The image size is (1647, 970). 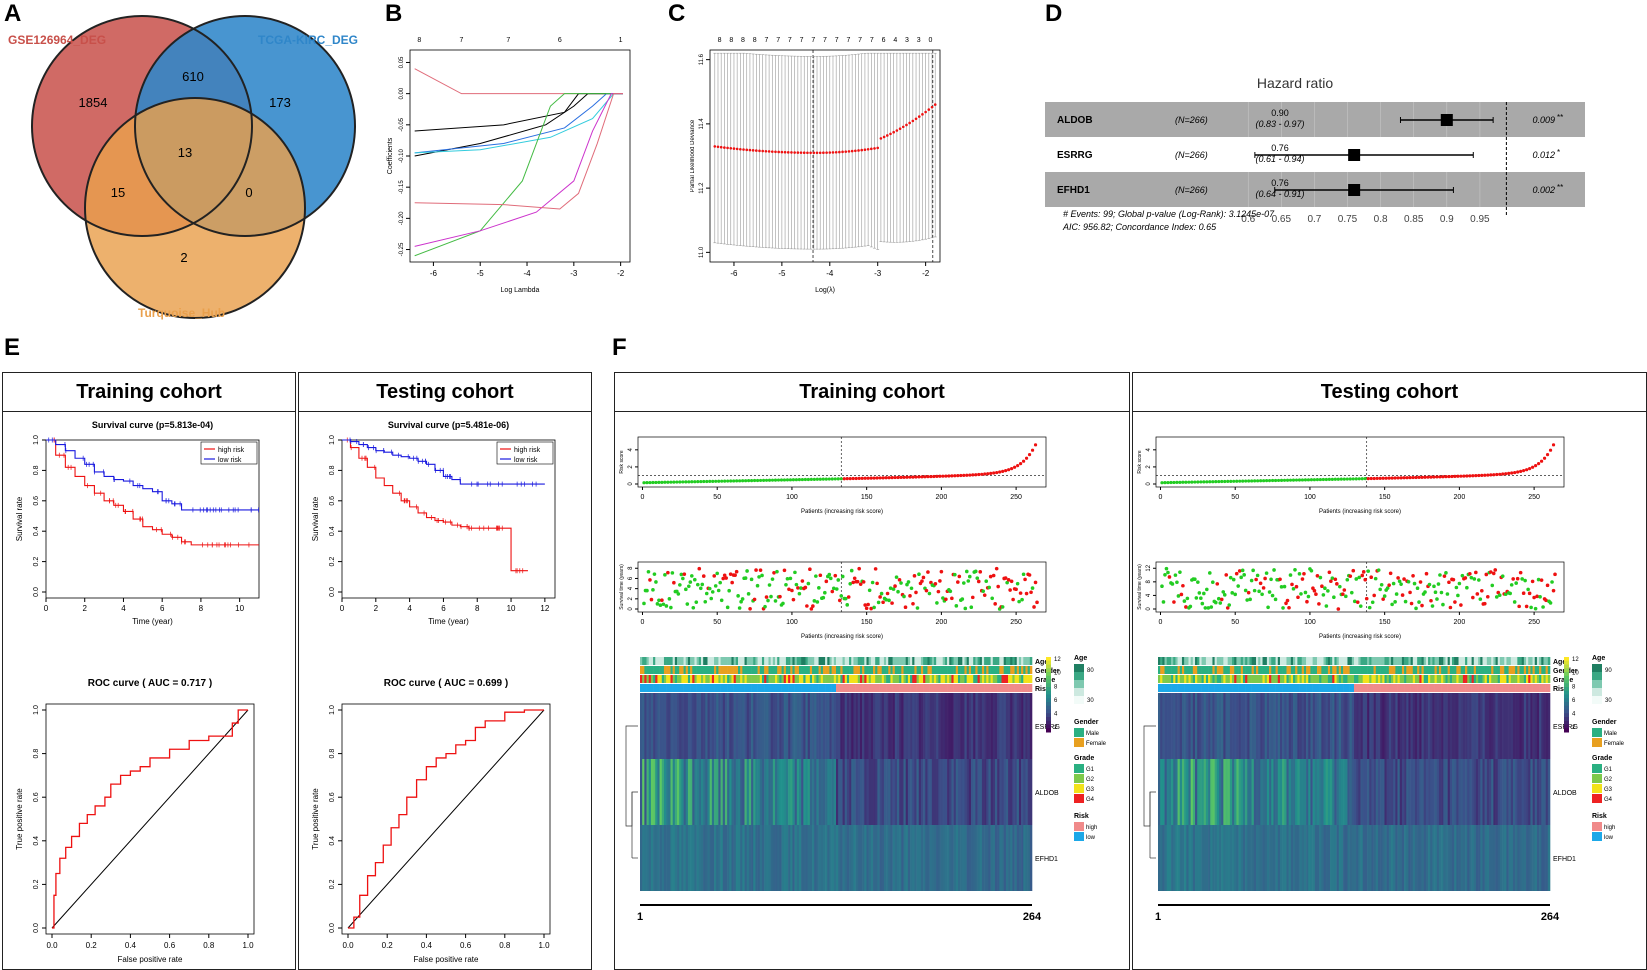 What do you see at coordinates (621, 273) in the screenshot?
I see `x-tick-label: -2` at bounding box center [621, 273].